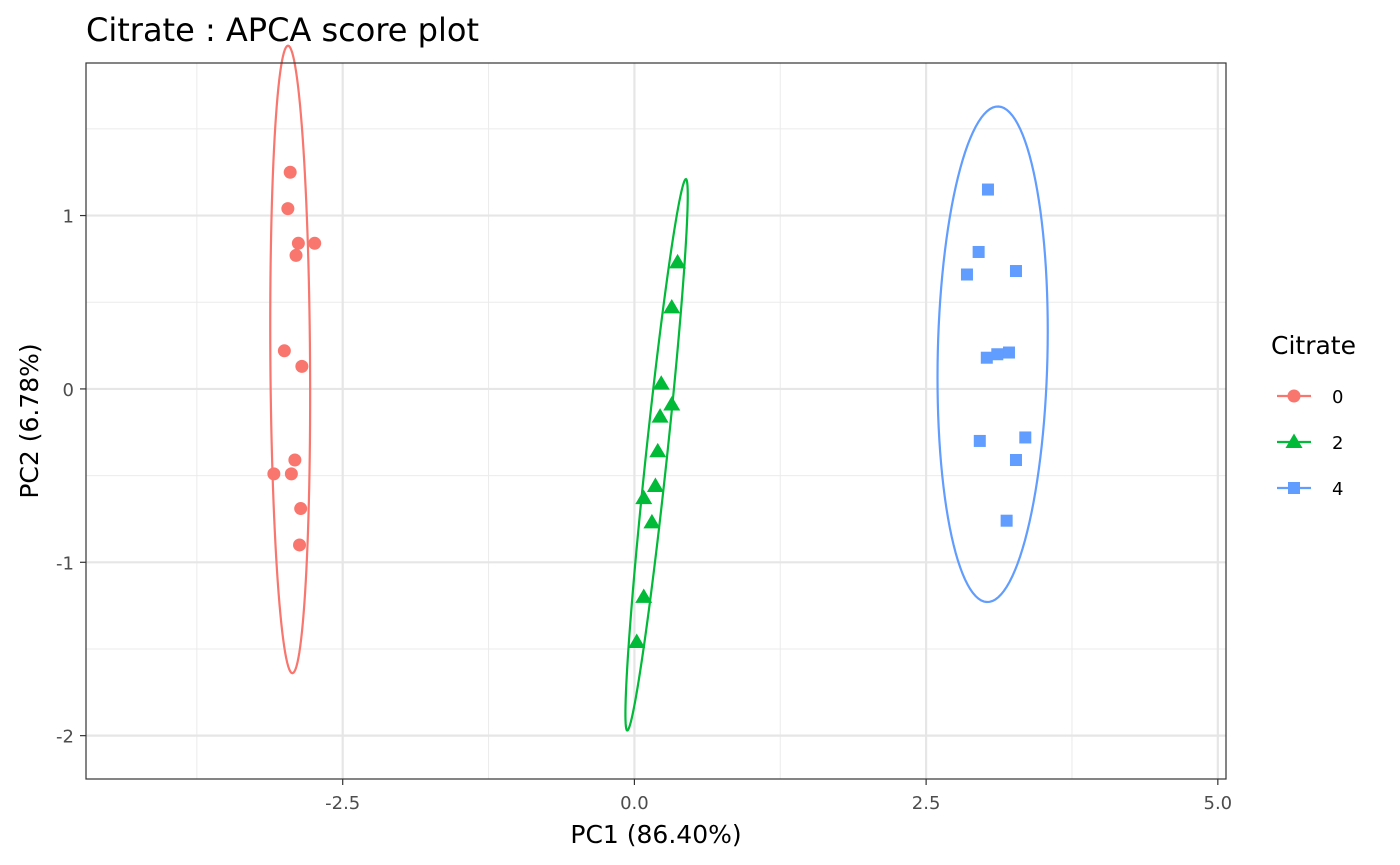 The image size is (1400, 865). I want to click on y-tick-label: 0, so click(68, 390).